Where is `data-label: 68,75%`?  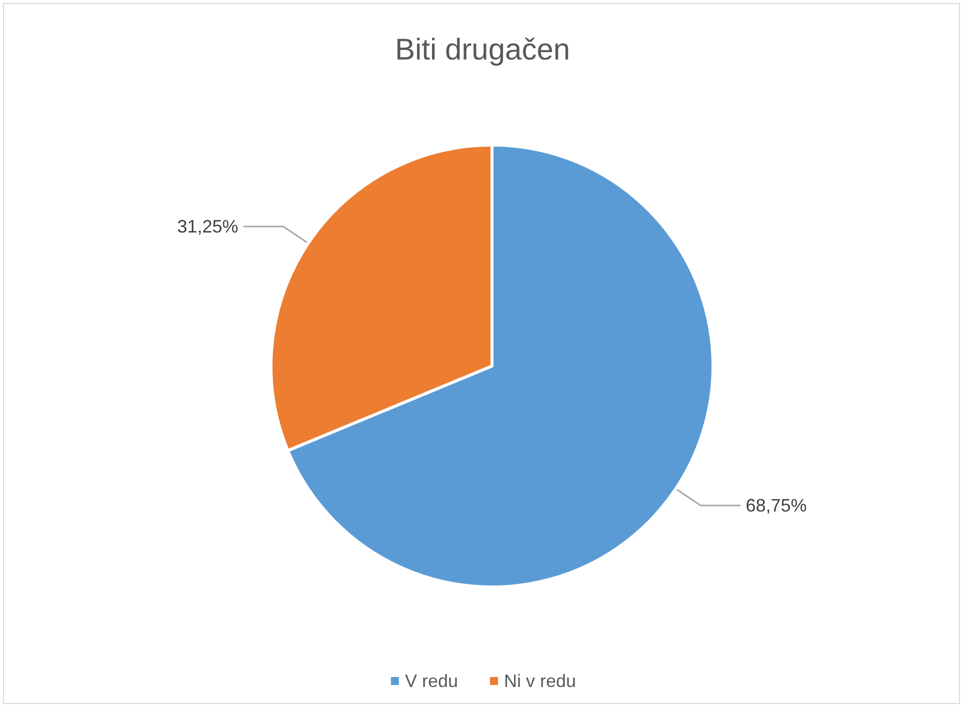
data-label: 68,75% is located at coordinates (776, 505).